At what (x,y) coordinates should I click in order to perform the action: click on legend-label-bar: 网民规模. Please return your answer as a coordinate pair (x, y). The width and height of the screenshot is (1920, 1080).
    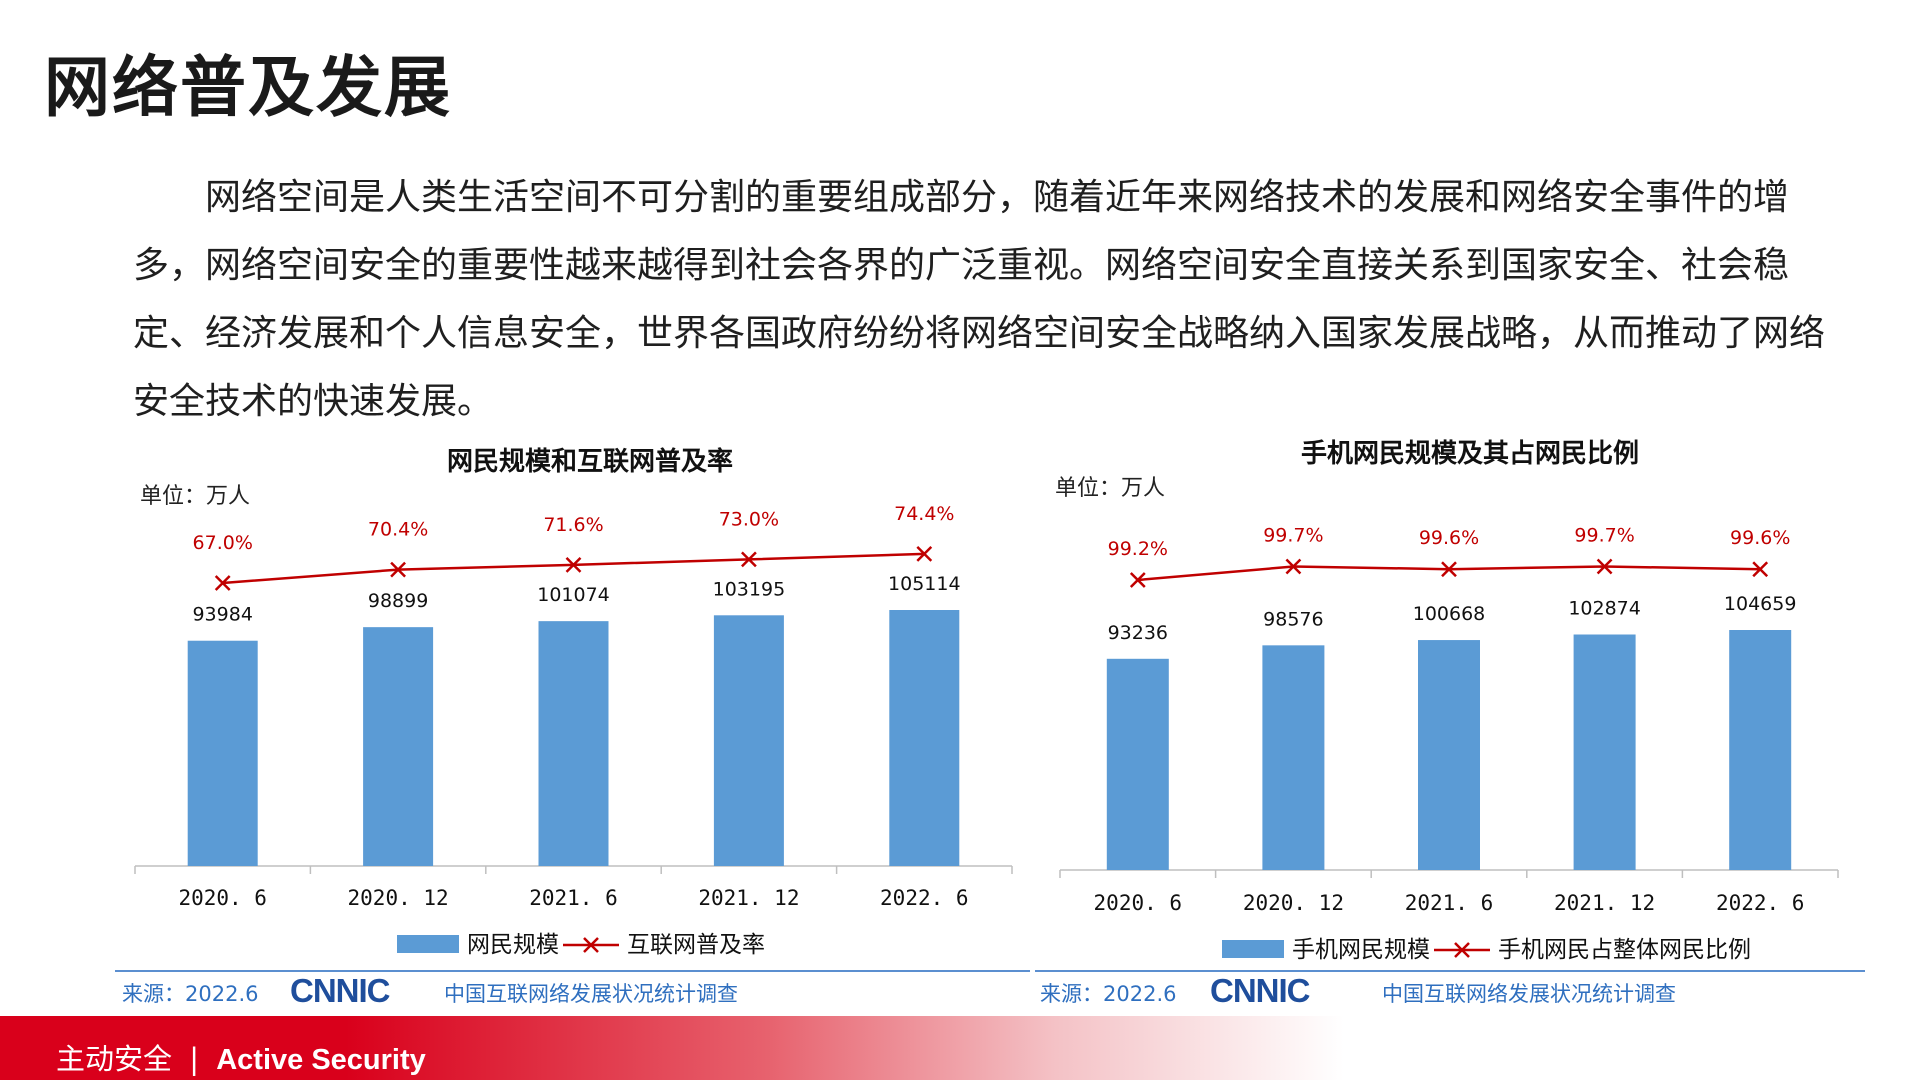
    Looking at the image, I should click on (513, 945).